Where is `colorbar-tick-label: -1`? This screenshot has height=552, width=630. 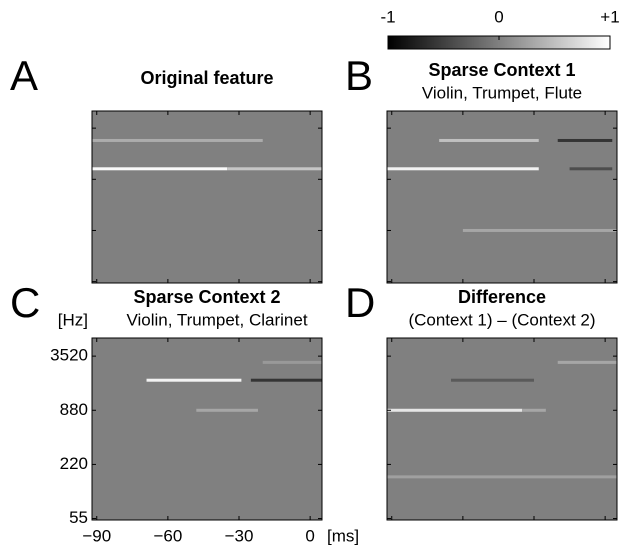
colorbar-tick-label: -1 is located at coordinates (387, 16).